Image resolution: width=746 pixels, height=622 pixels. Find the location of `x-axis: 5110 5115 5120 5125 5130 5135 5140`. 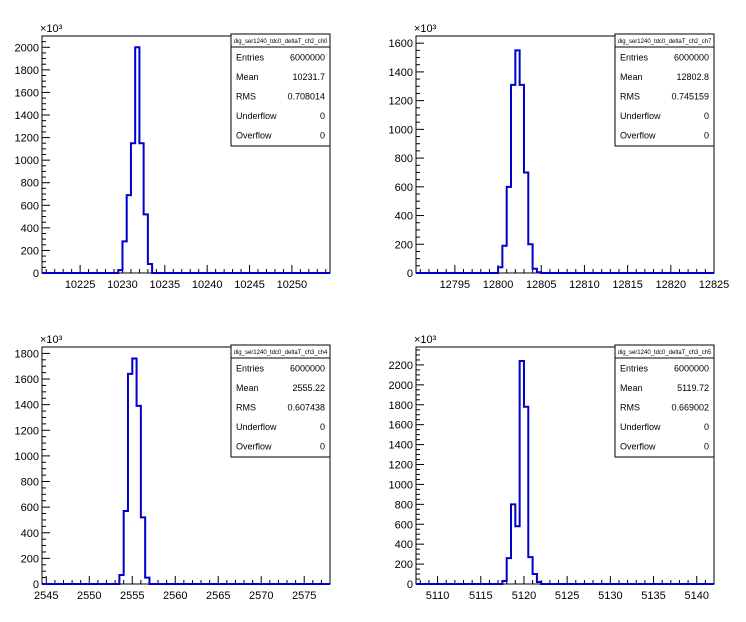

x-axis: 5110 5115 5120 5125 5130 5135 5140 is located at coordinates (567, 589).